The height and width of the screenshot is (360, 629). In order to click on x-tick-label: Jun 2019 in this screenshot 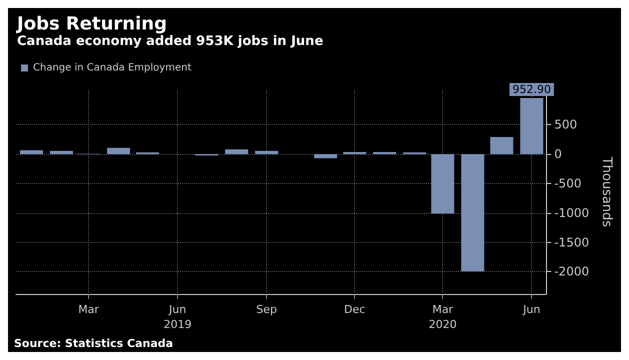, I will do `click(178, 317)`.